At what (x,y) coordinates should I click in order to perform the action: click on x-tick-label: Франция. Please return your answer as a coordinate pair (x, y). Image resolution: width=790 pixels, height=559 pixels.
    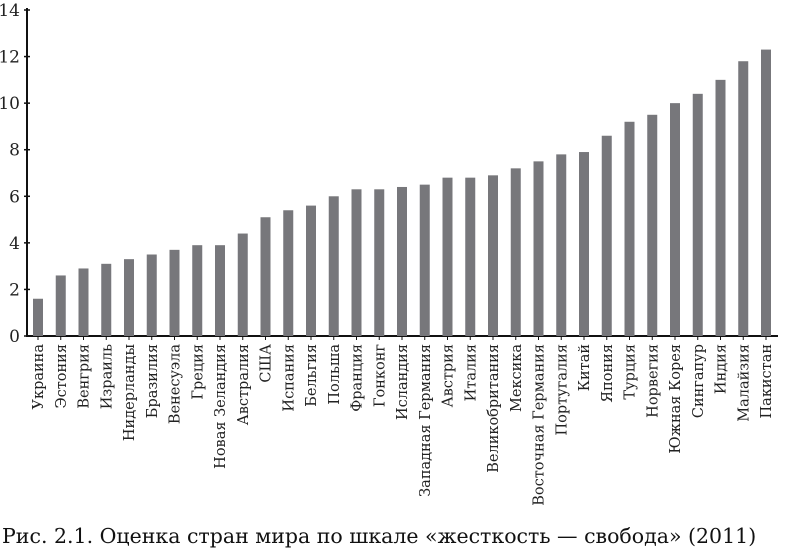
    Looking at the image, I should click on (358, 378).